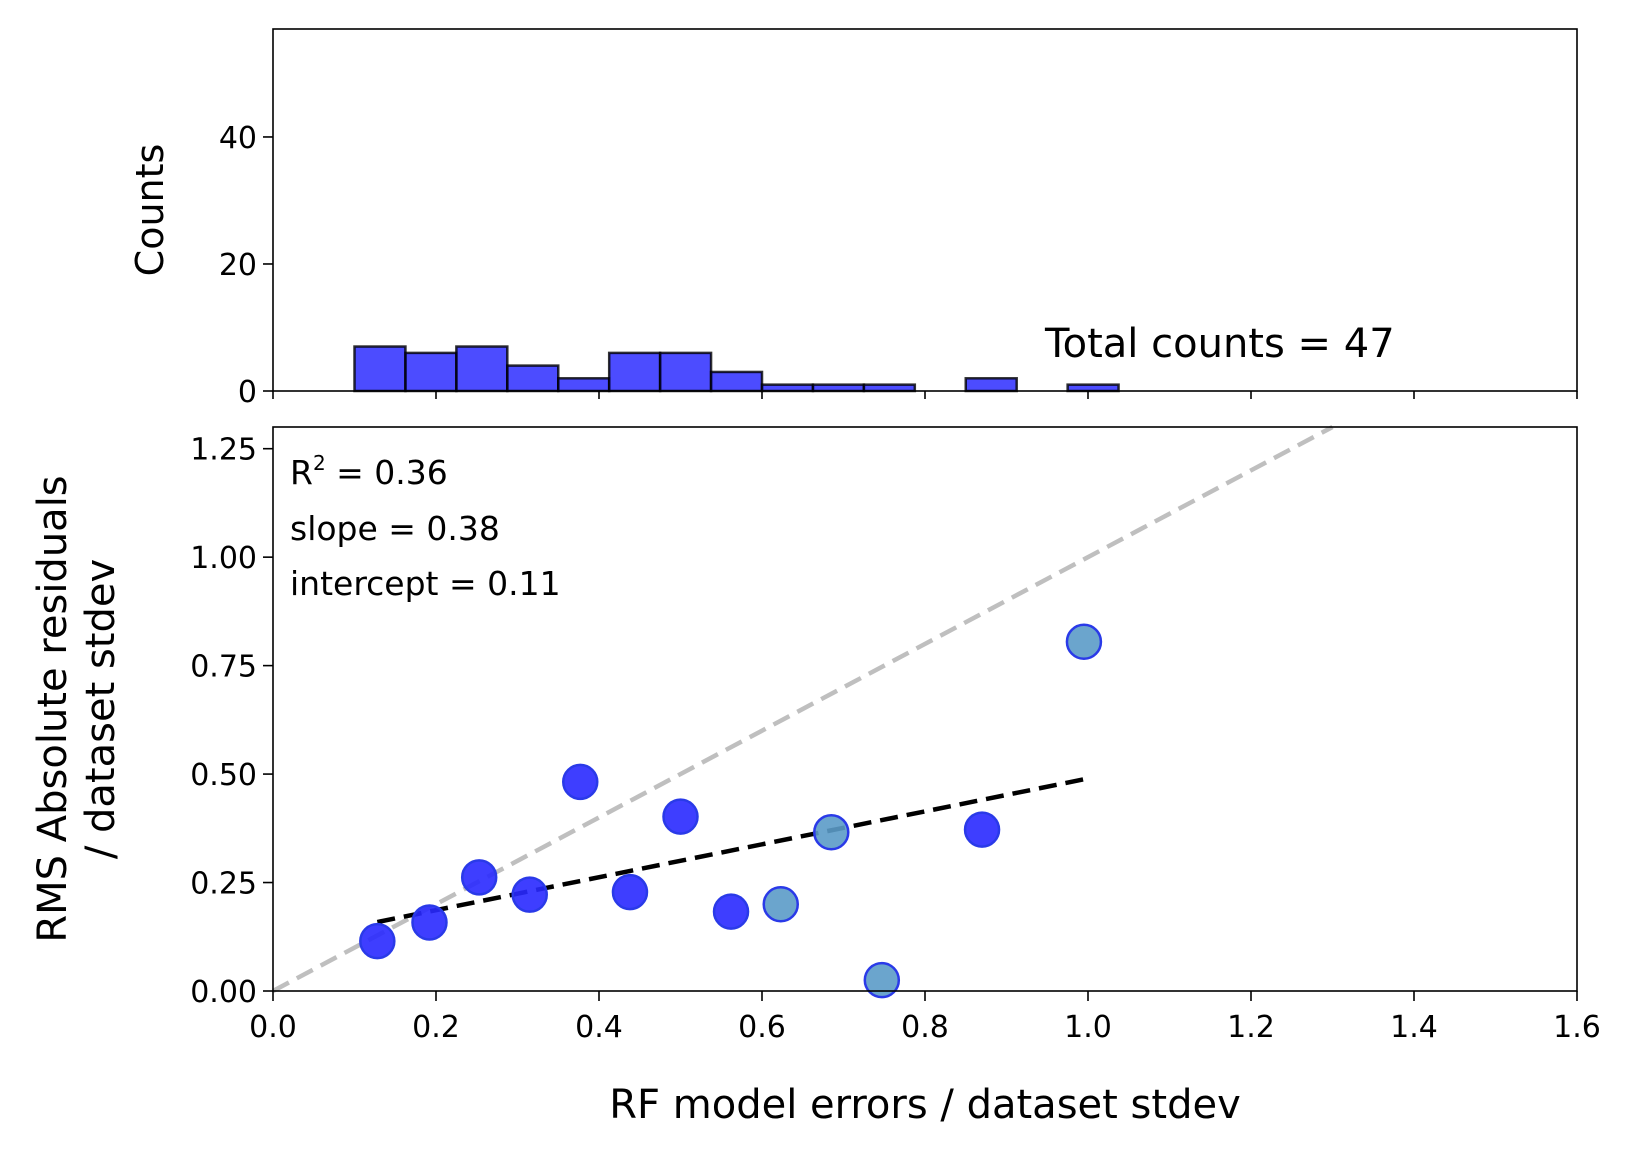 The image size is (1631, 1155). Describe the element at coordinates (436, 1027) in the screenshot. I see `scatter-x-tick-label: 0.2` at that location.